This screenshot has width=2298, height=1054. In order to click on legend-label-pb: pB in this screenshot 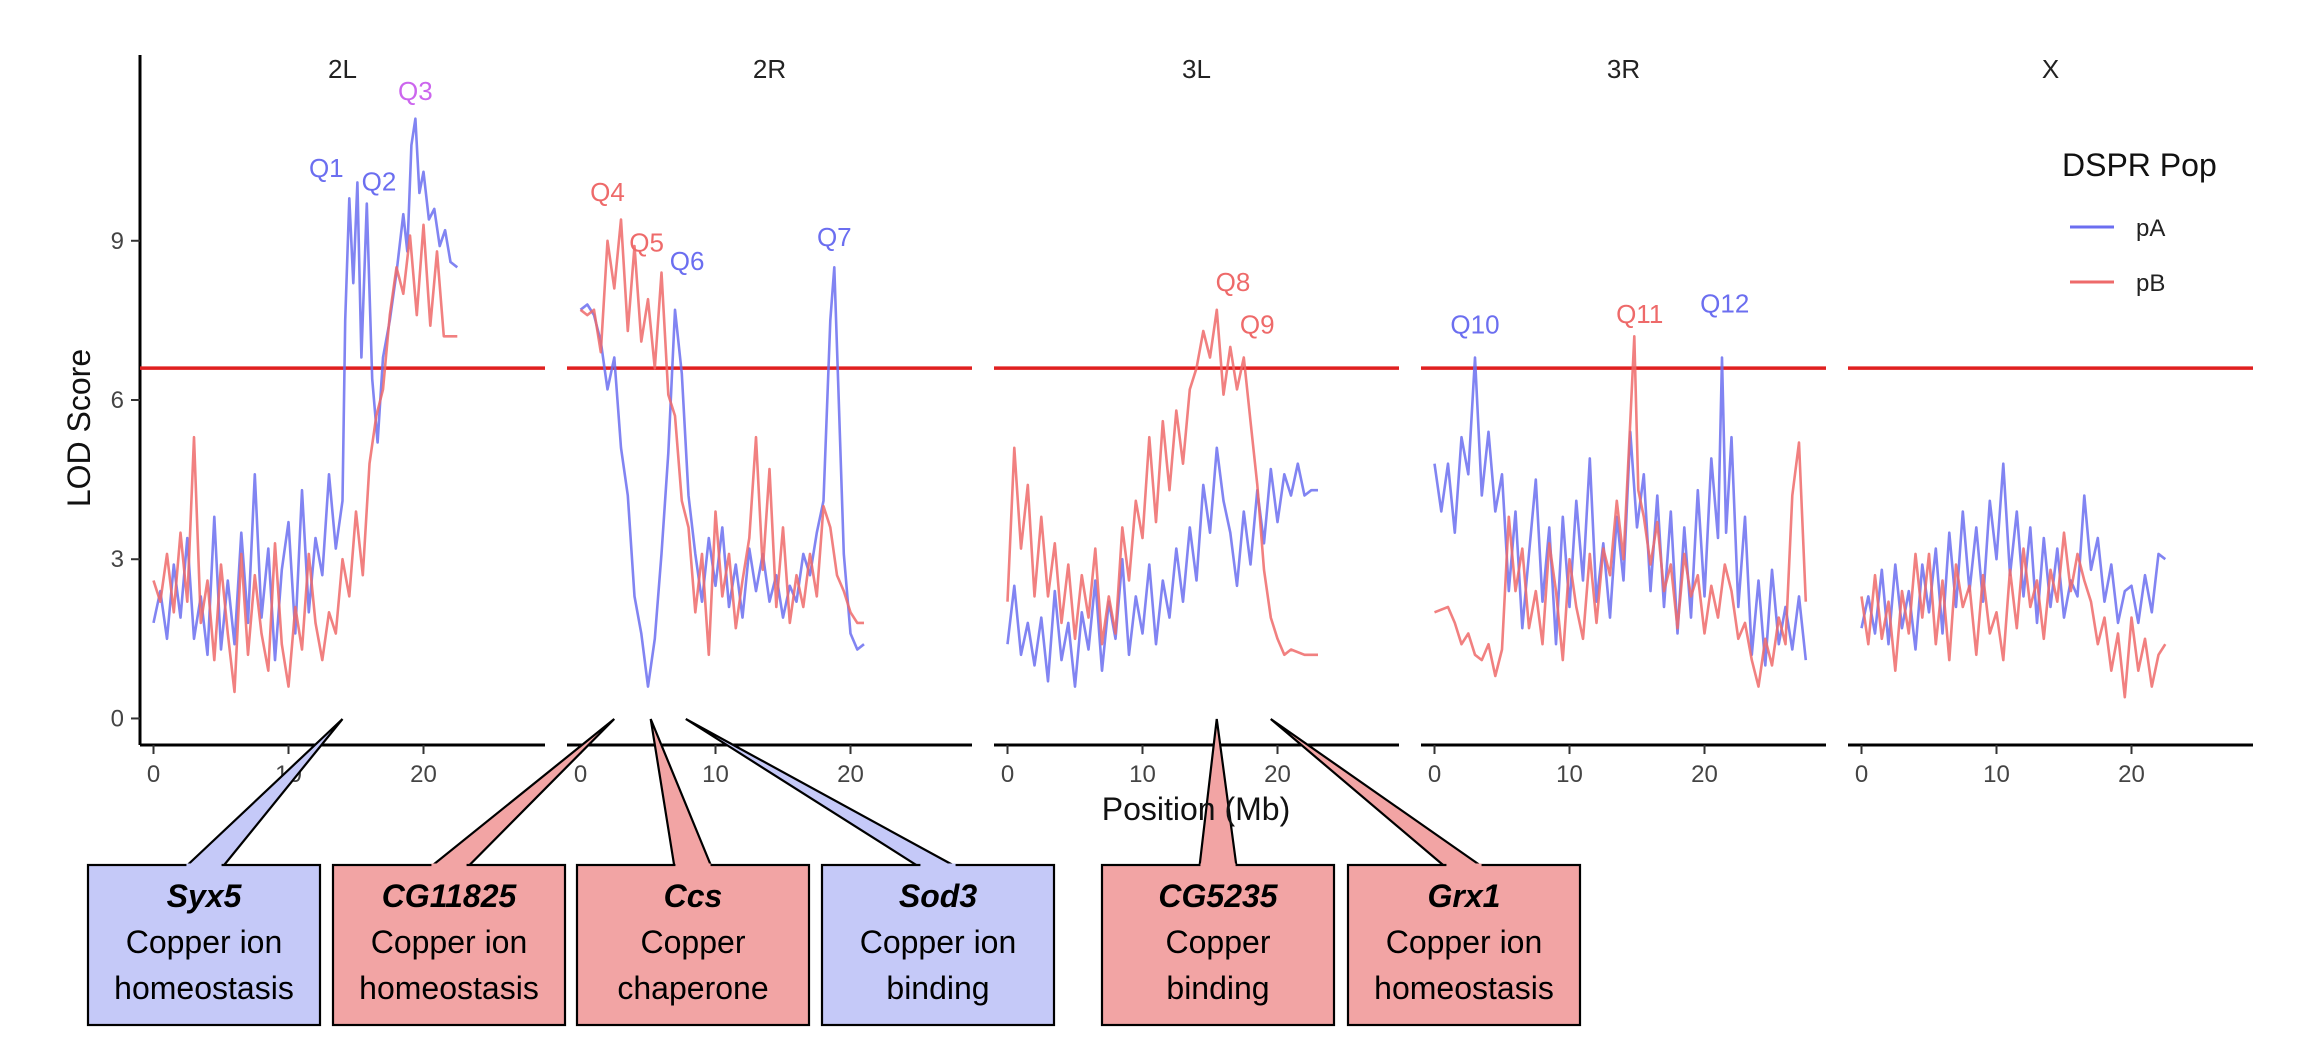, I will do `click(2150, 283)`.